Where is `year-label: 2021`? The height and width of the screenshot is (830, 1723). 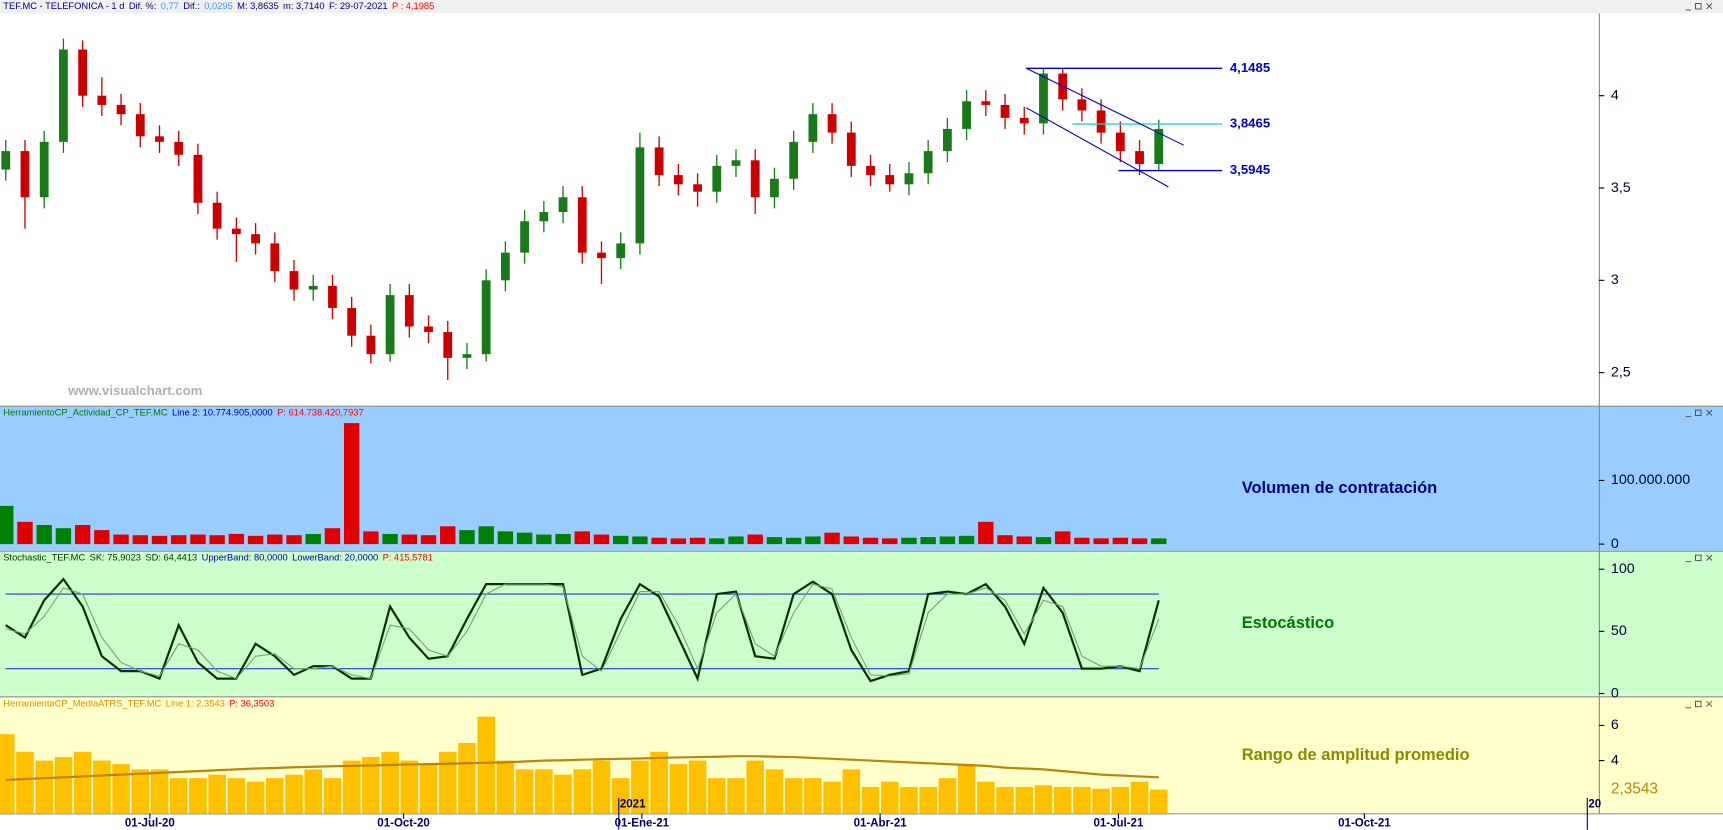
year-label: 2021 is located at coordinates (633, 805).